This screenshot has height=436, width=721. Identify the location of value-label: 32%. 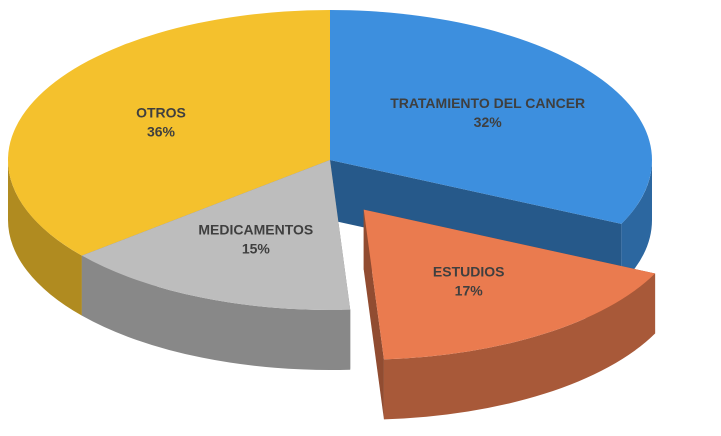
(488, 122).